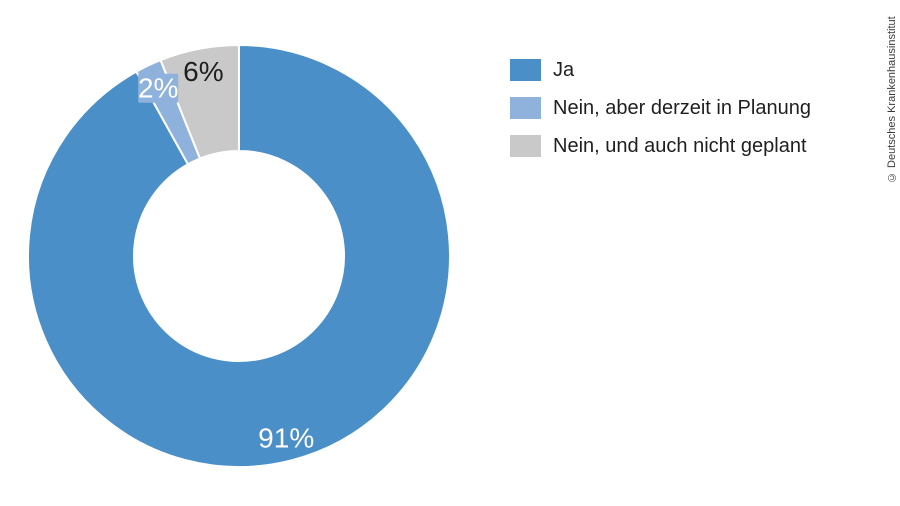 Image resolution: width=900 pixels, height=506 pixels. What do you see at coordinates (680, 146) in the screenshot?
I see `legend-label-2: Nein, und auch nicht geplant` at bounding box center [680, 146].